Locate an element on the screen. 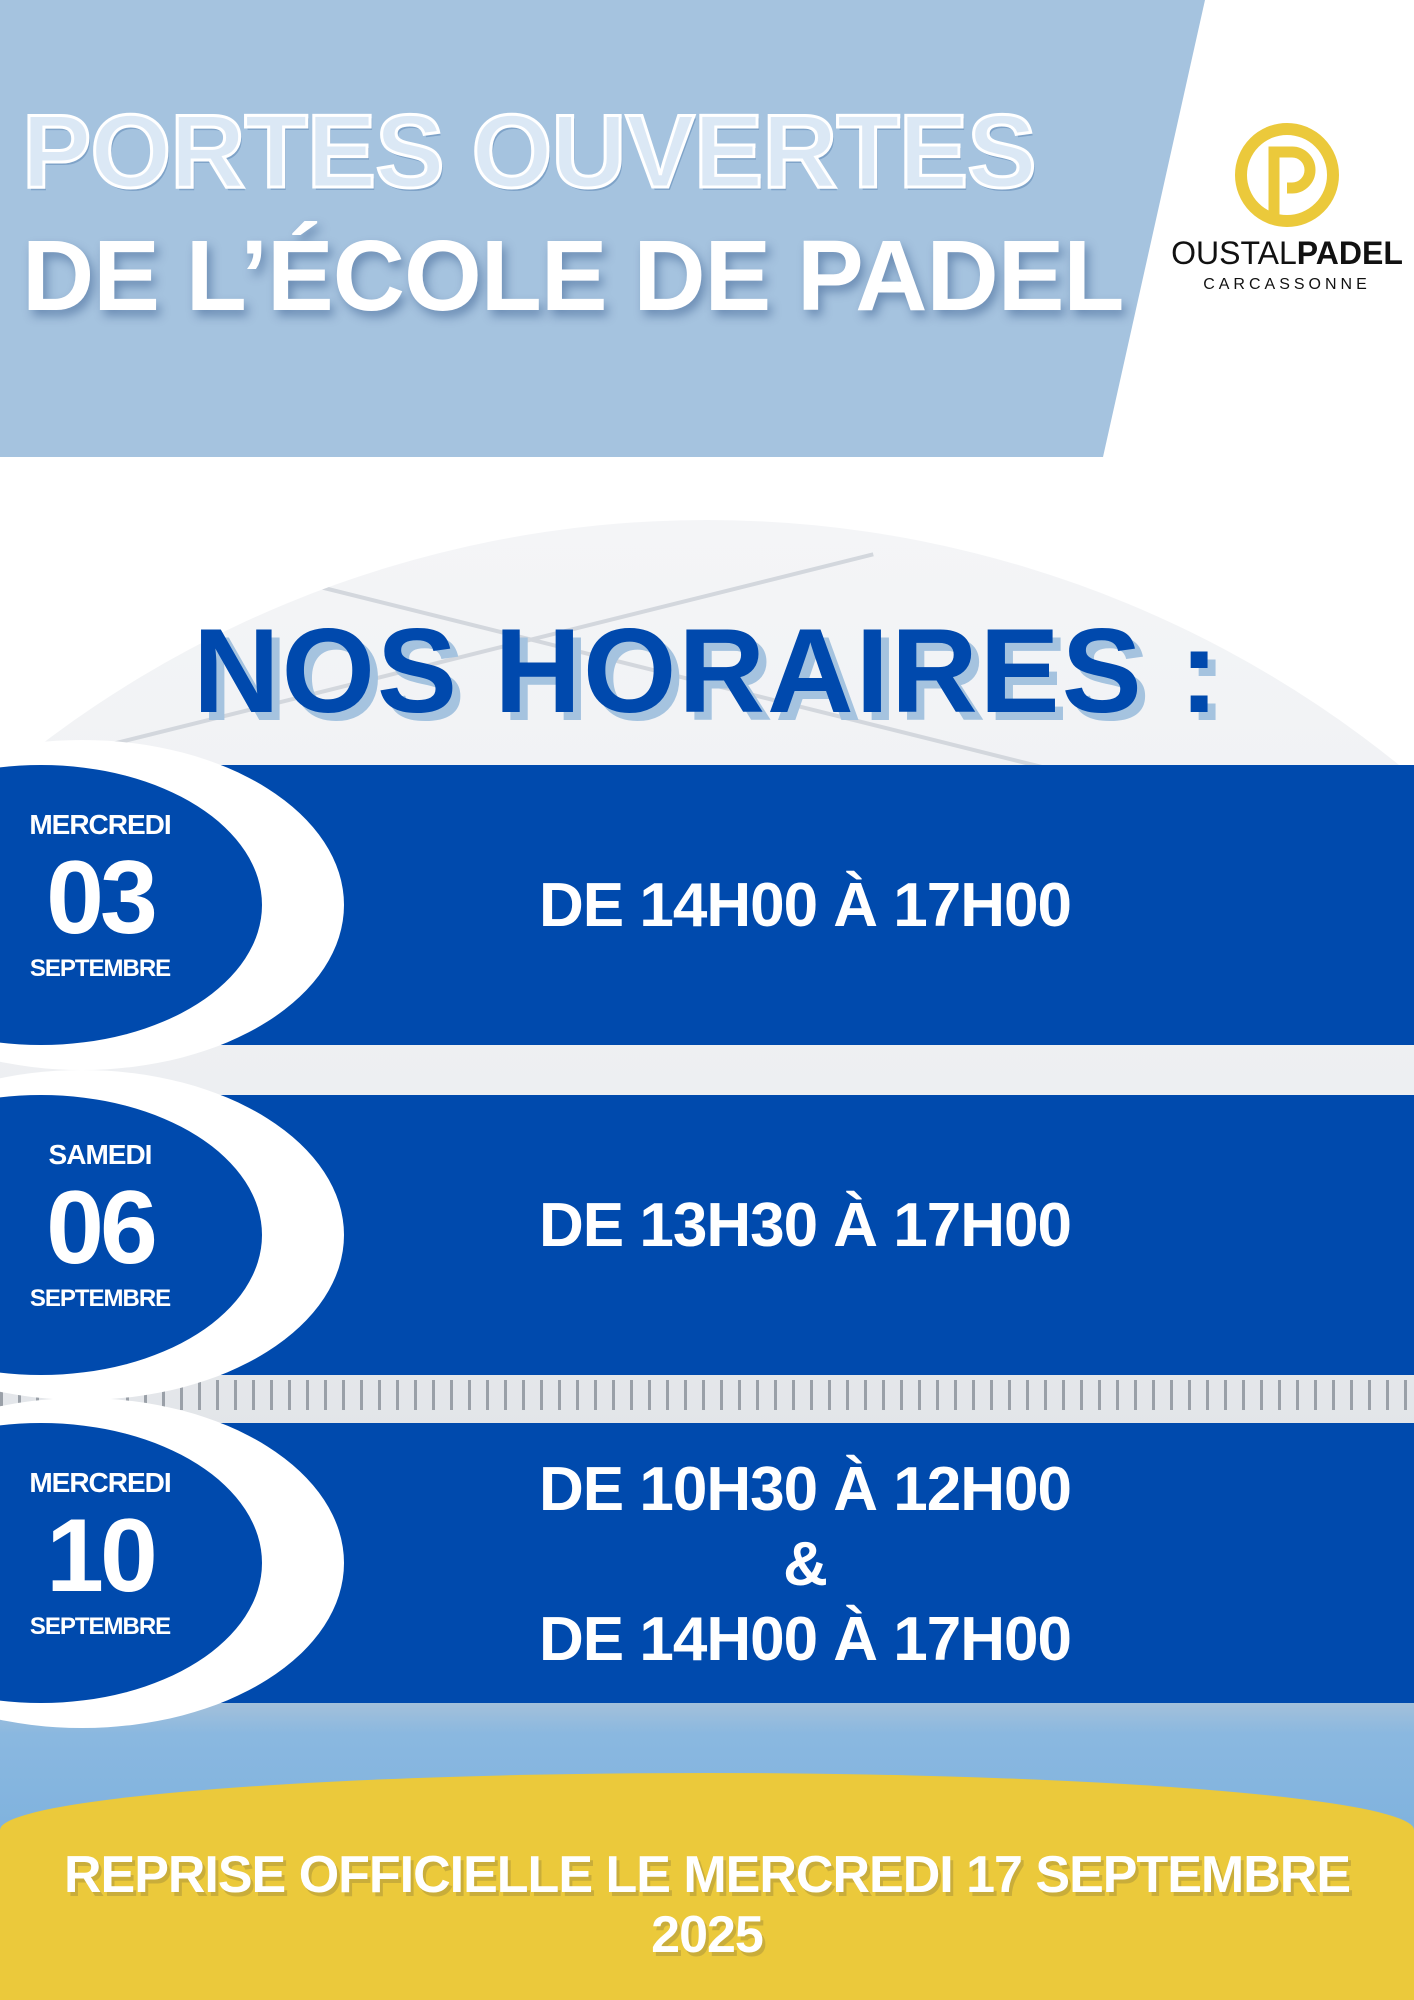 Image resolution: width=1414 pixels, height=2000 pixels. hours-line: DE 13H30 À 17H00 is located at coordinates (805, 1225).